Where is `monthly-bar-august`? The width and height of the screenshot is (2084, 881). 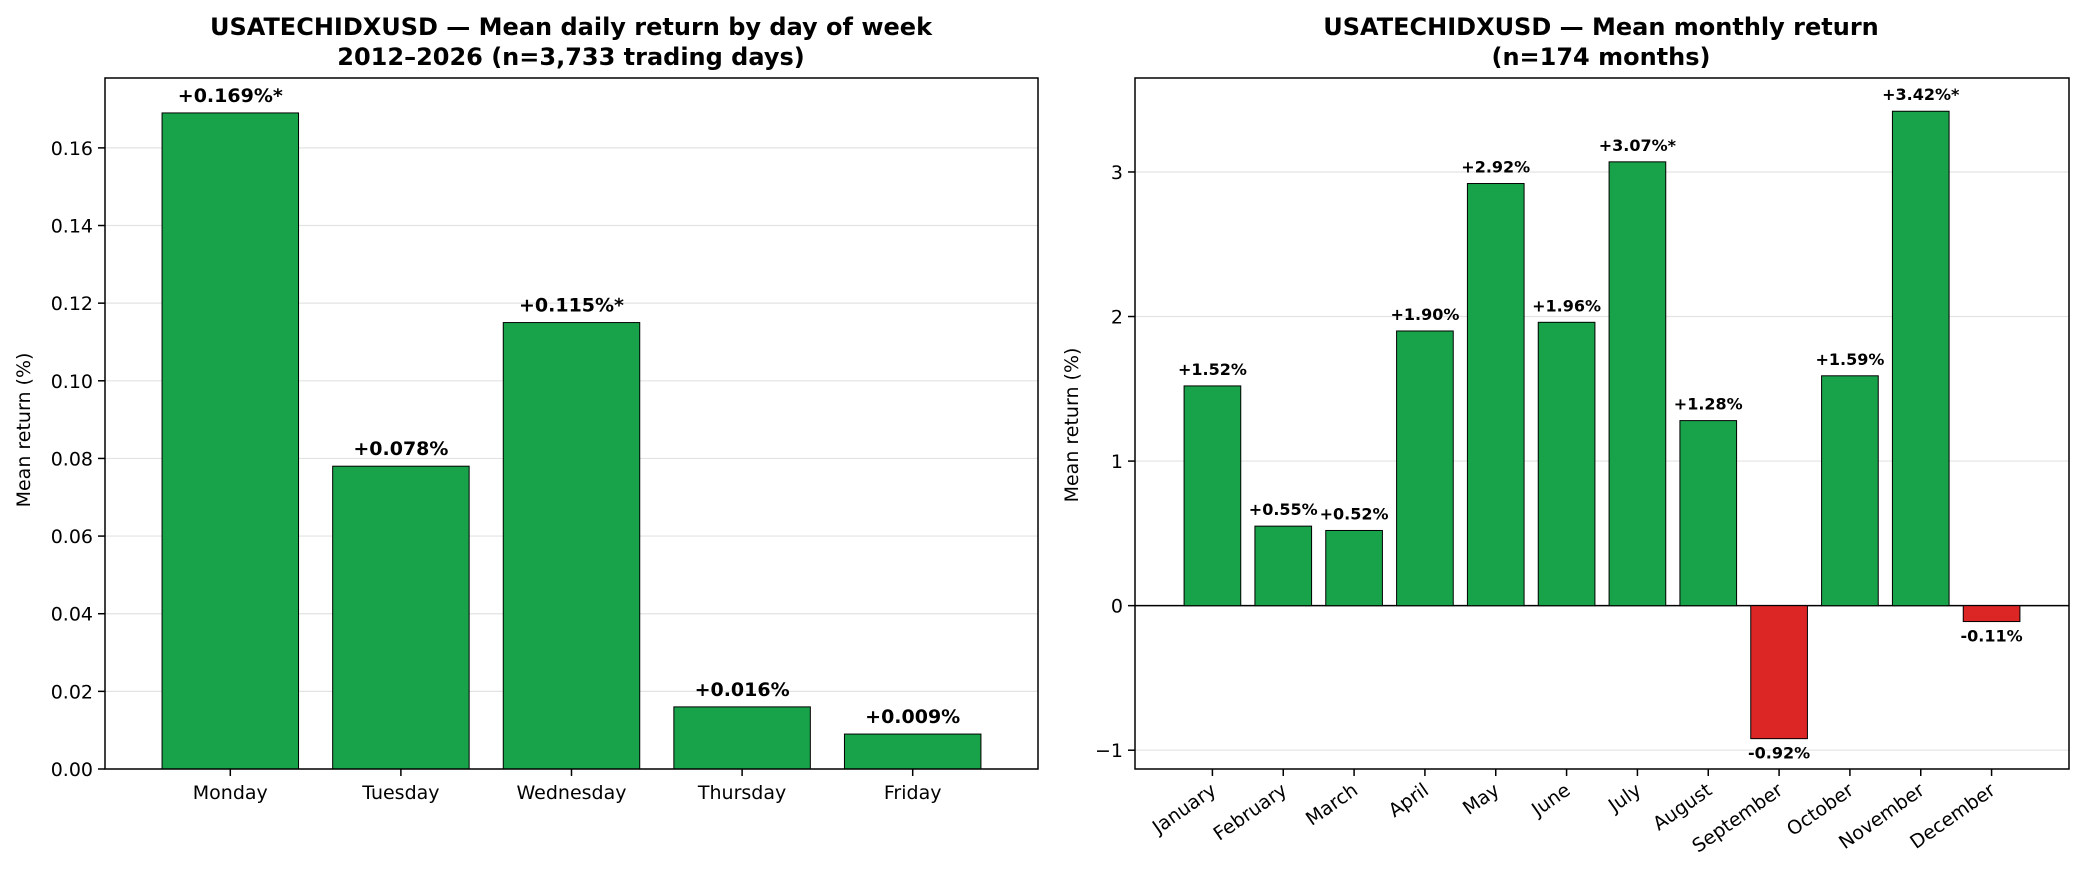
monthly-bar-august is located at coordinates (1708, 513).